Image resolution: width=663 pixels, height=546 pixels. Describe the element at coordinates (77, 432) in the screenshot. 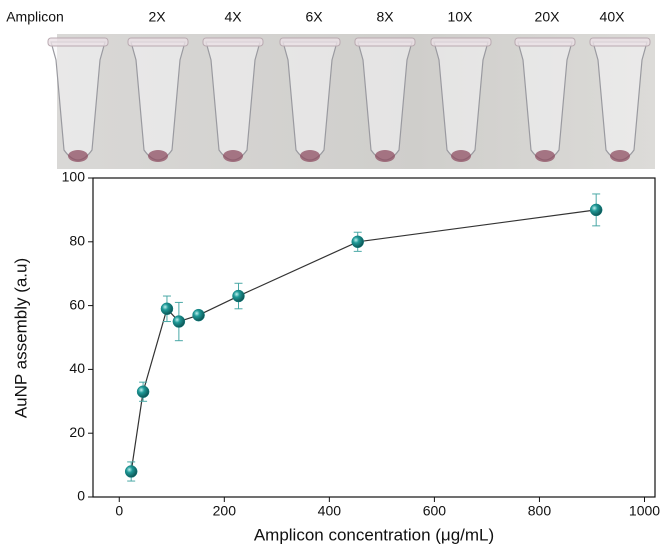

I see `y-tick-label: 20` at that location.